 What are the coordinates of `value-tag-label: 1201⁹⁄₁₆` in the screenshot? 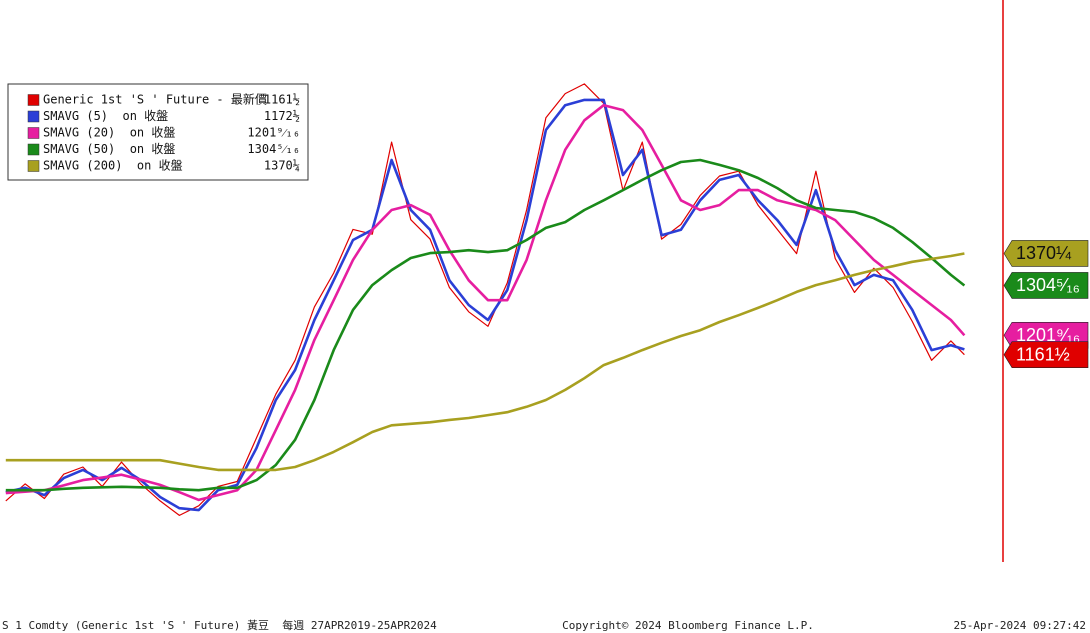 It's located at (1048, 335).